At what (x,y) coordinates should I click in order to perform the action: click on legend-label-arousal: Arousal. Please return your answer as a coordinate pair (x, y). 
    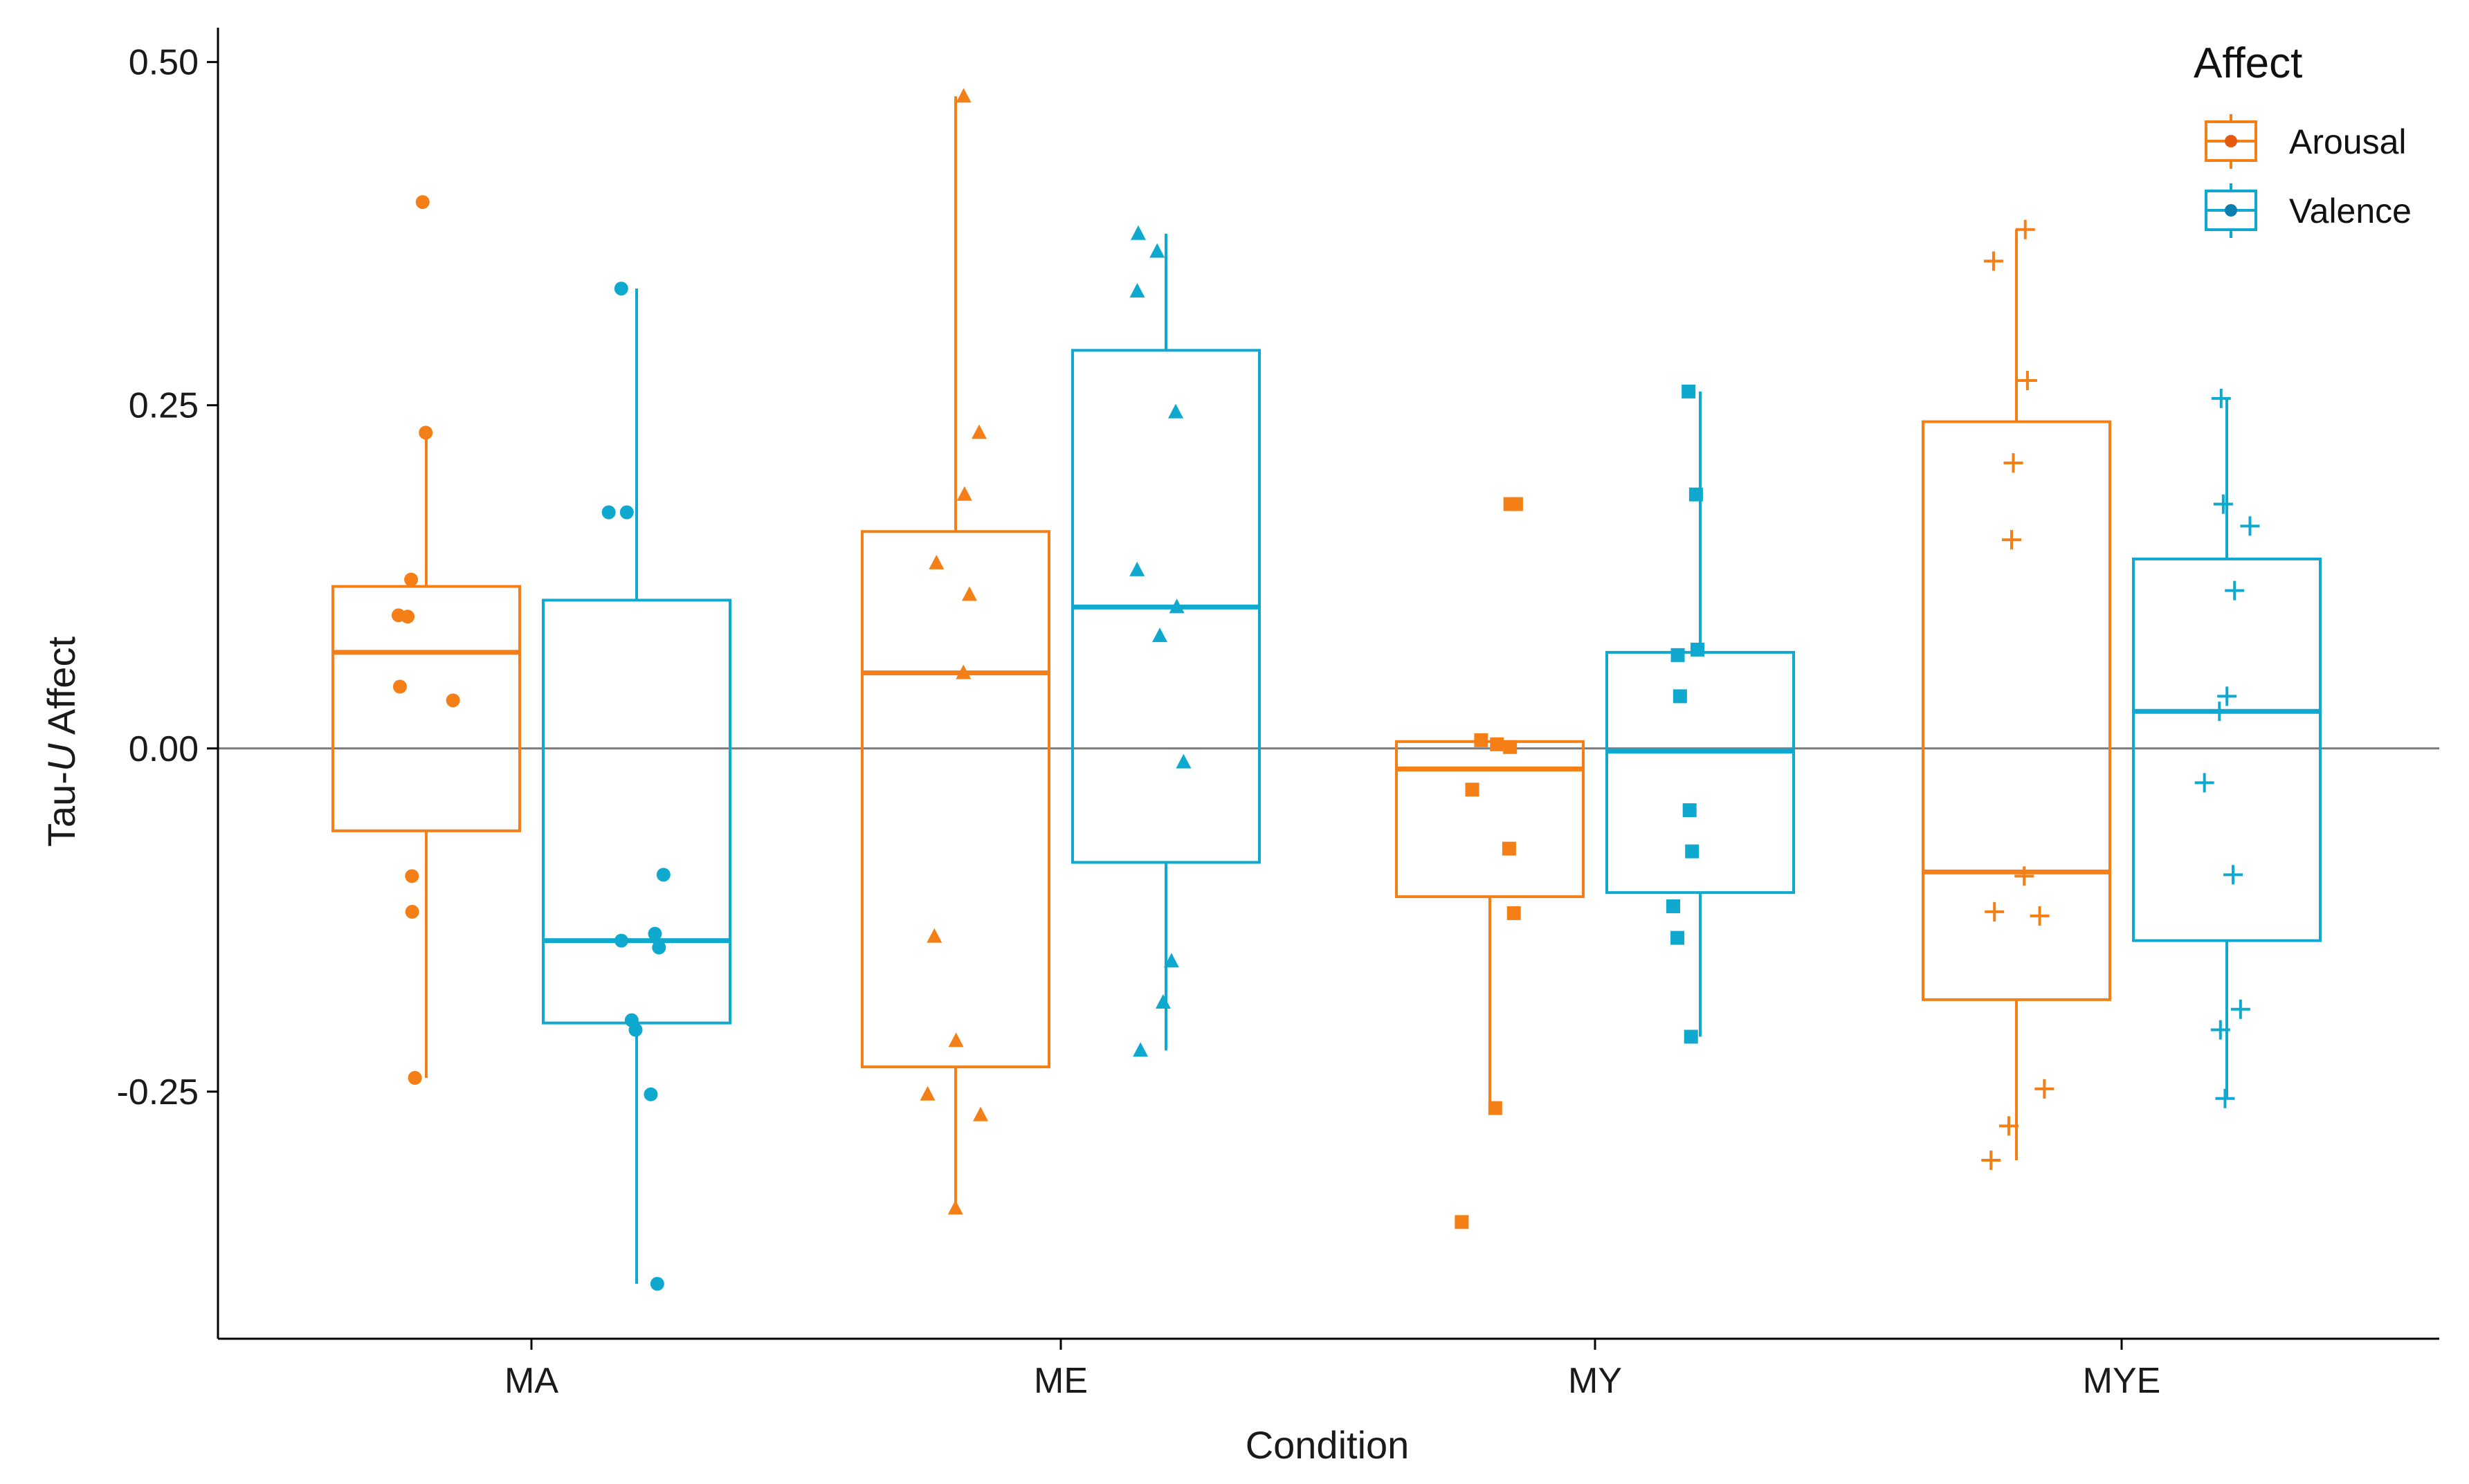
    Looking at the image, I should click on (2348, 141).